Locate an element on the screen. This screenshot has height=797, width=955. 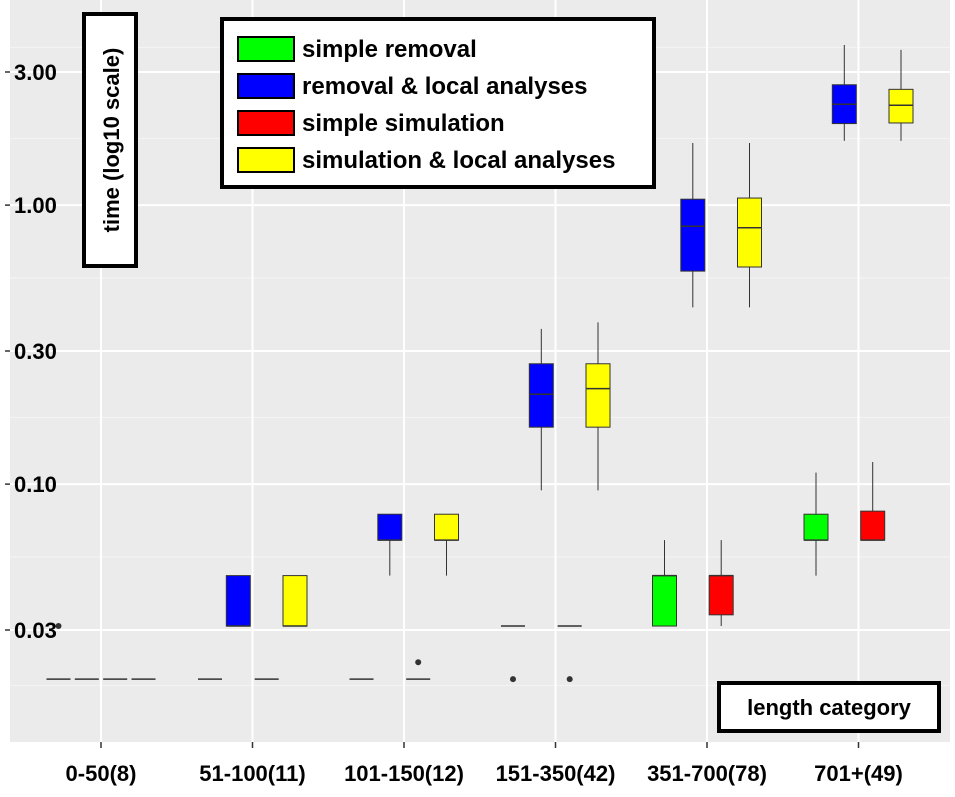
x-tick-label: 151-350(42) is located at coordinates (556, 773).